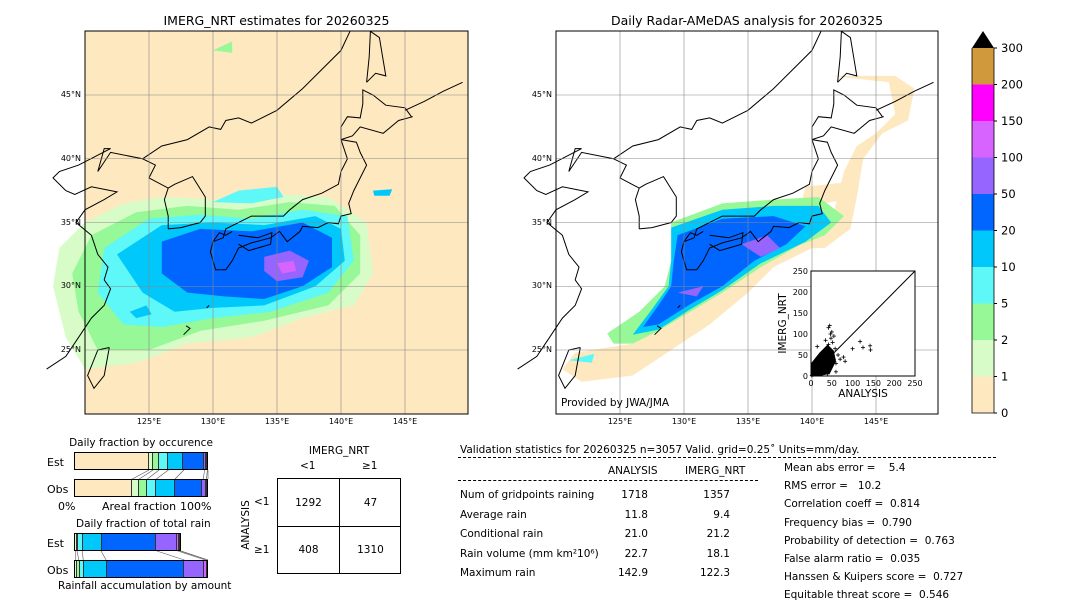  I want to click on occurrence-title: Daily fraction by occurence, so click(141, 443).